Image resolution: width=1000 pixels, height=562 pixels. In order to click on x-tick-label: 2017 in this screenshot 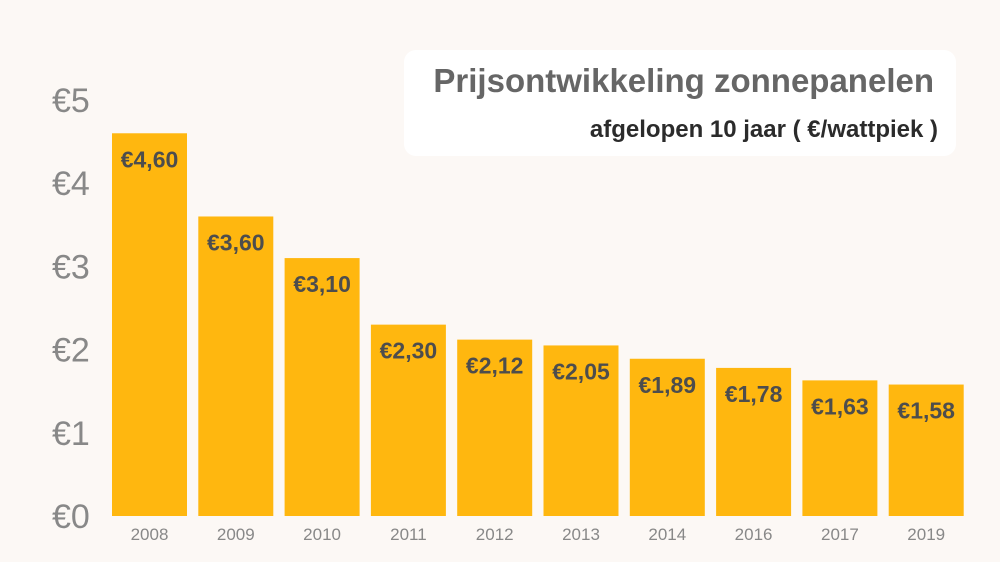, I will do `click(840, 534)`.